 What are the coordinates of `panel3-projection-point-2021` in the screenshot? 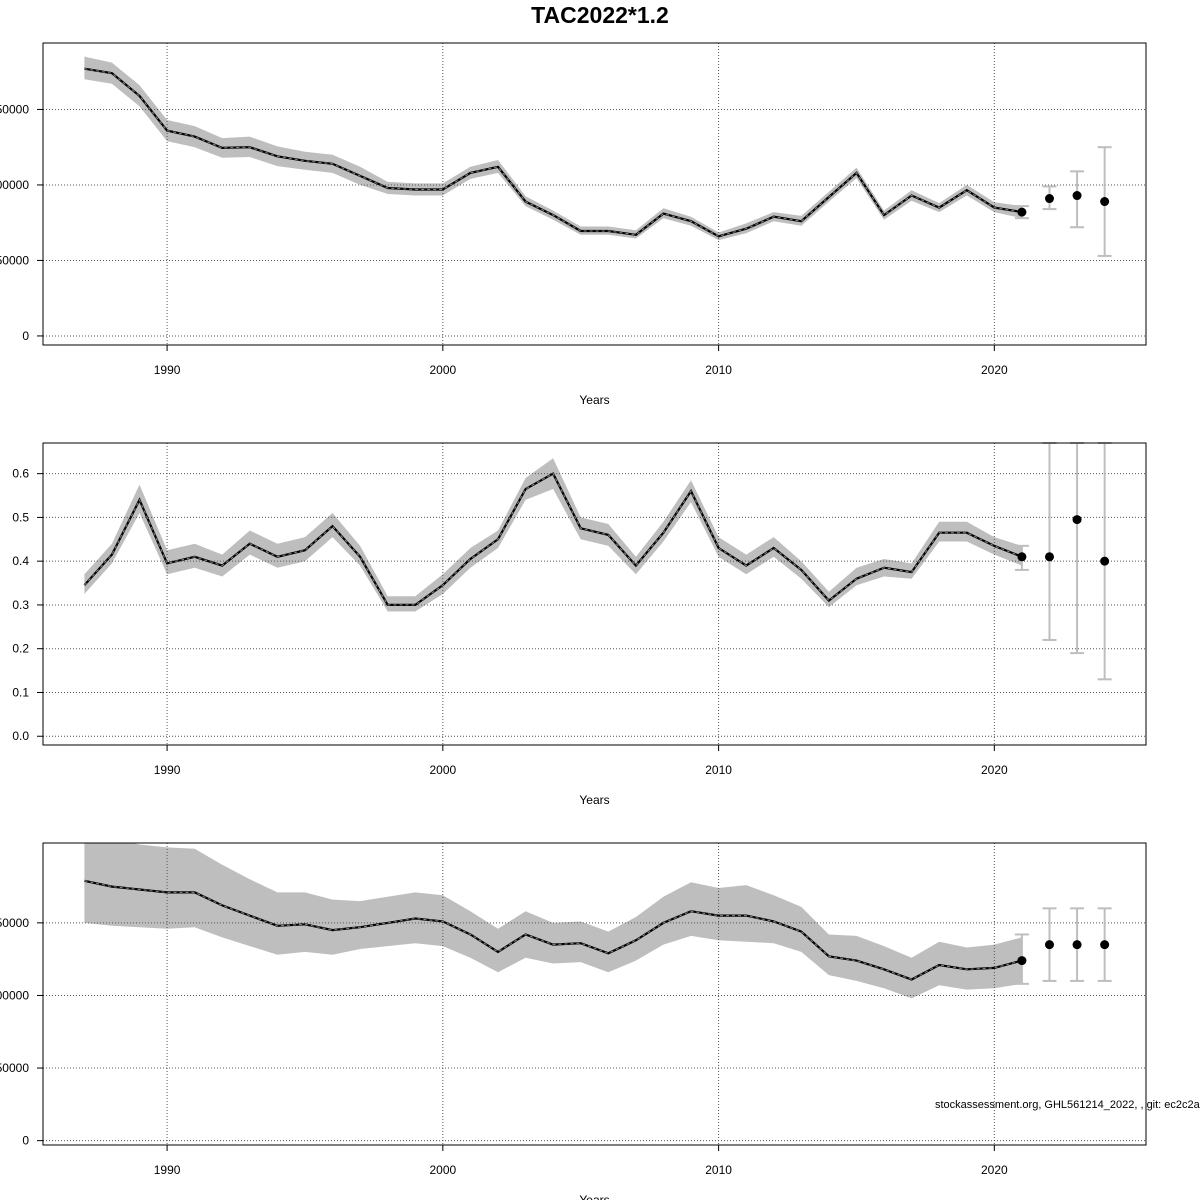 It's located at (1022, 961).